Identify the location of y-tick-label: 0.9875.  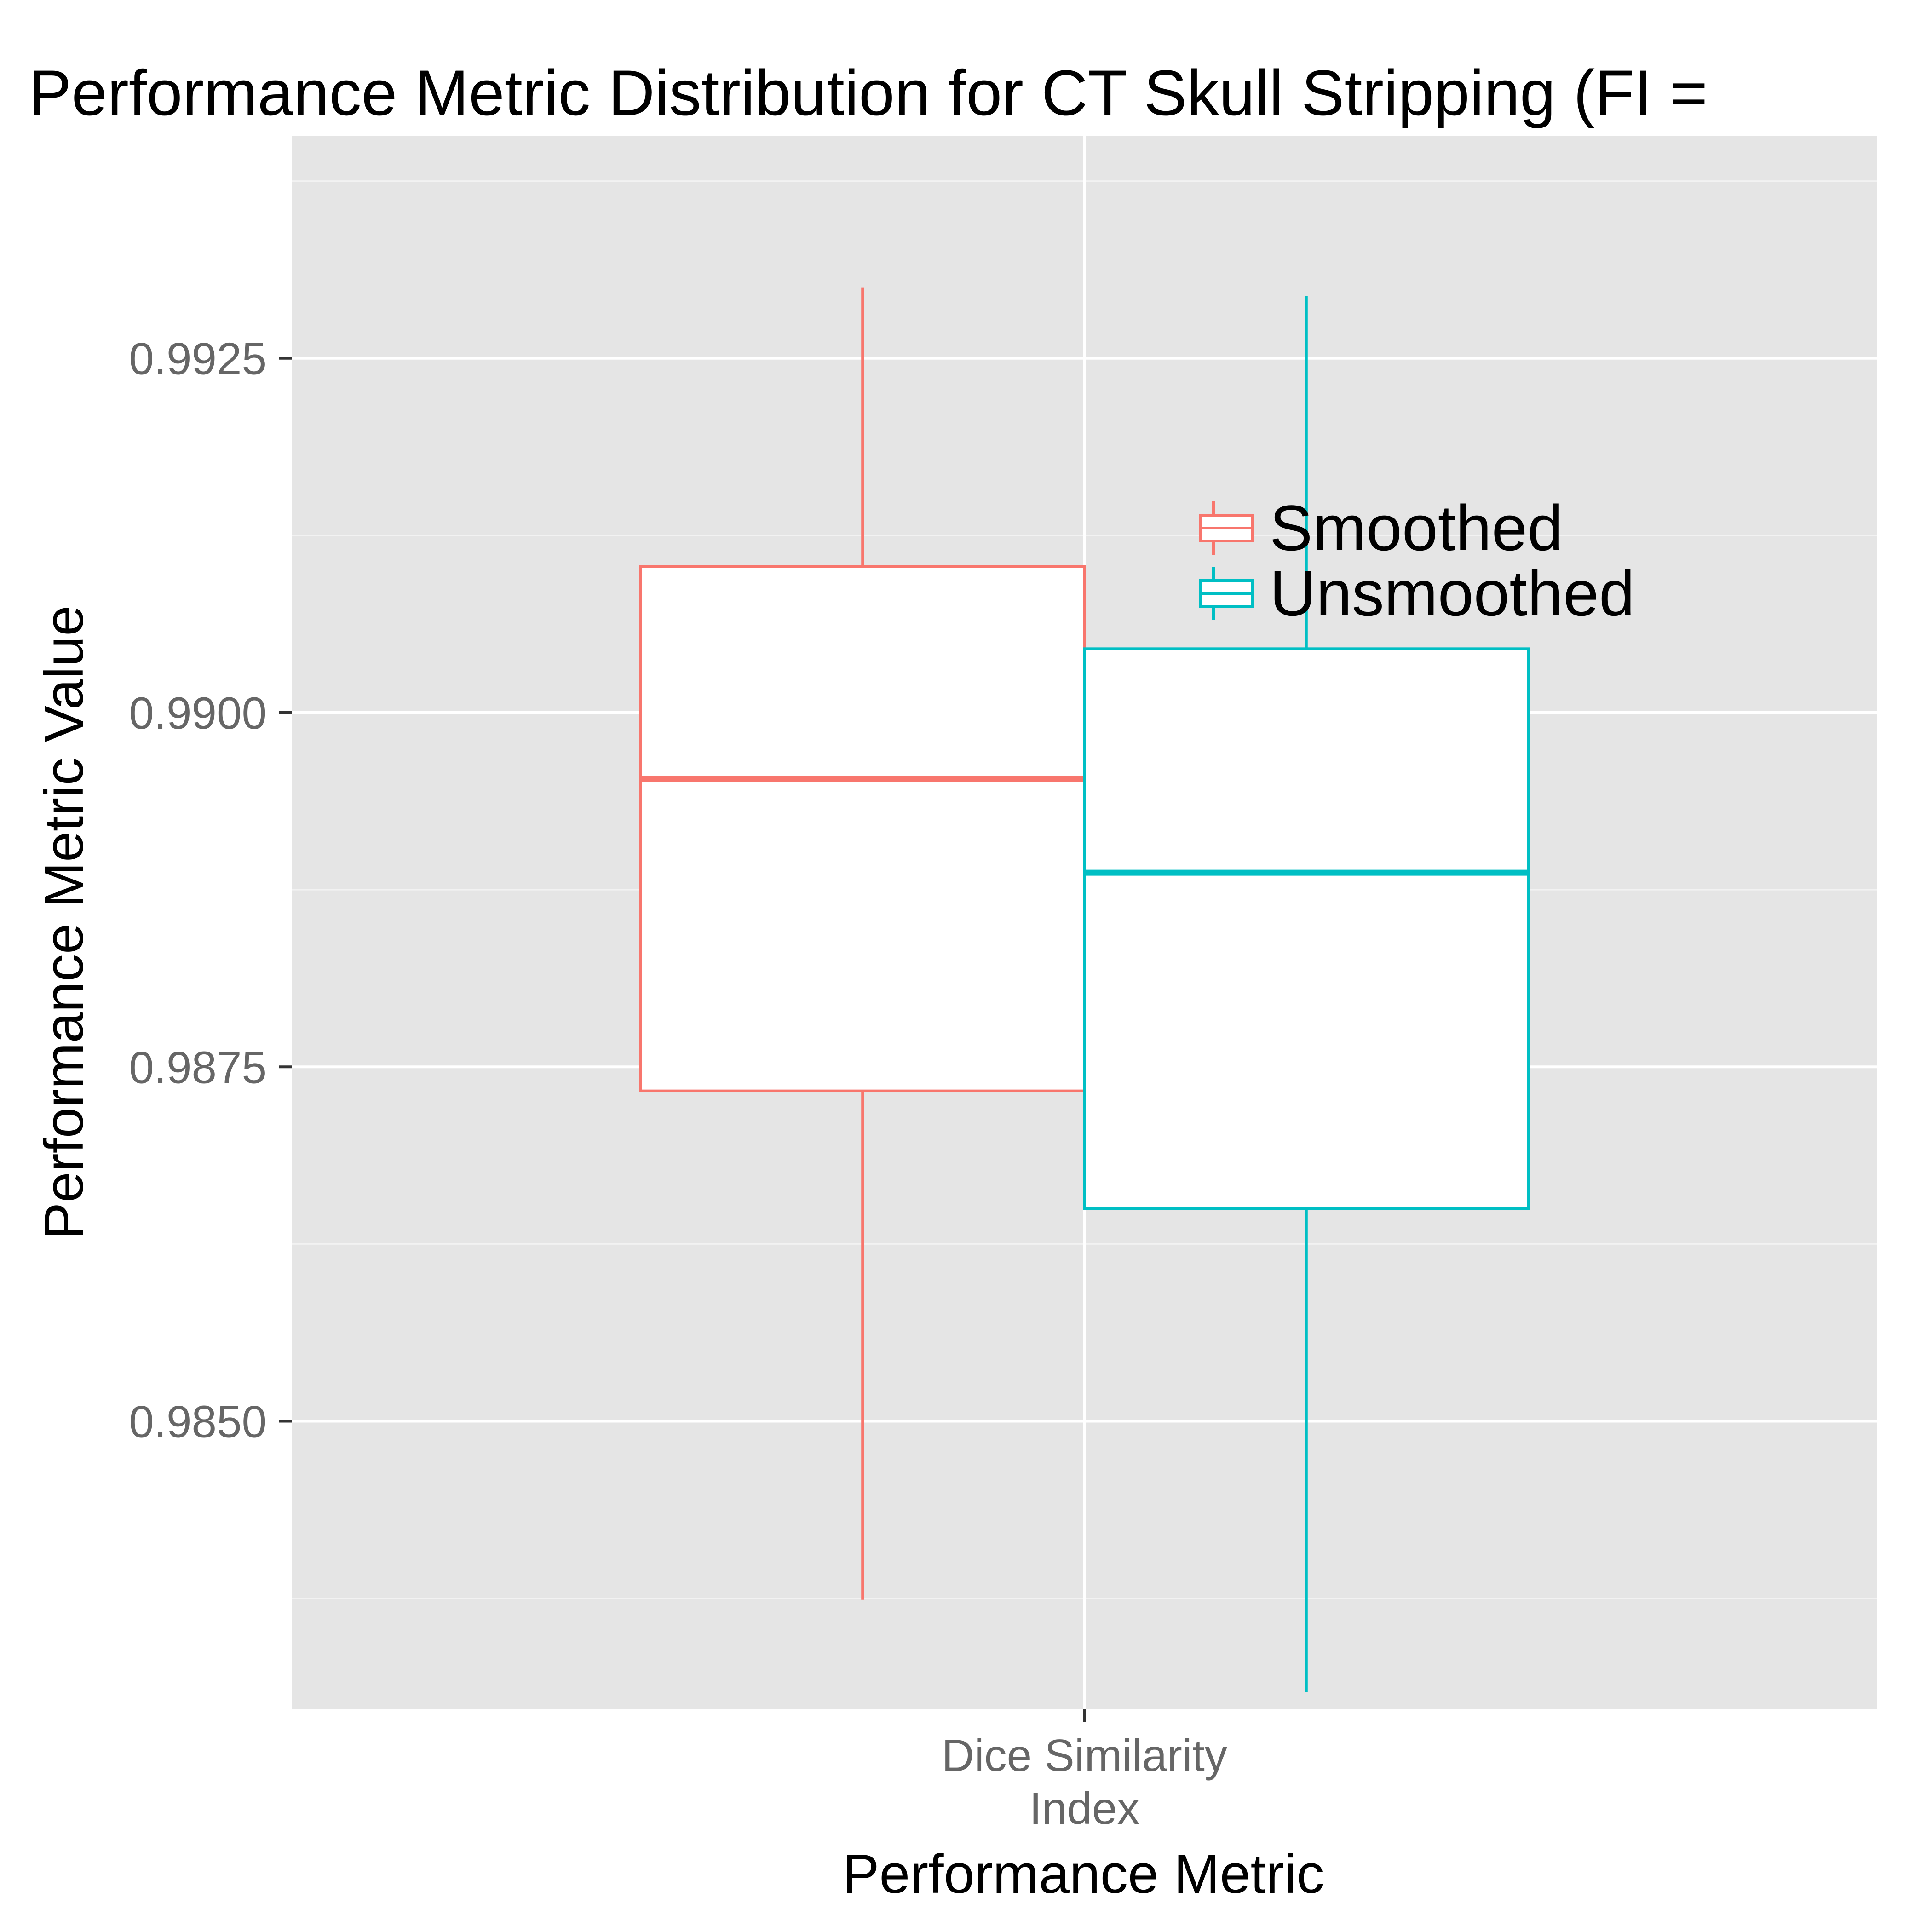
(198, 1067).